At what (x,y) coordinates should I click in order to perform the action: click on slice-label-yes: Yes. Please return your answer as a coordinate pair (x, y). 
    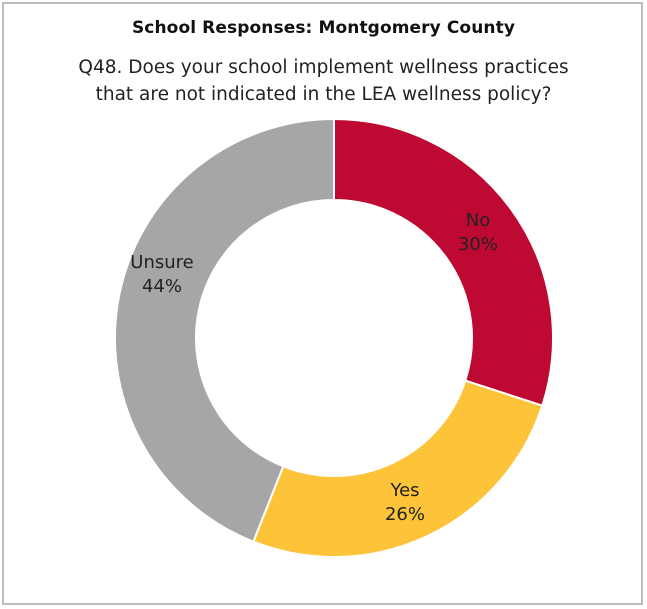
    Looking at the image, I should click on (404, 490).